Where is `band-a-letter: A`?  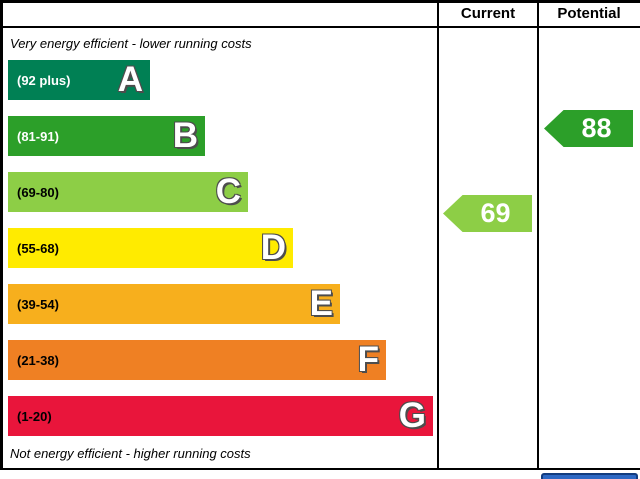
band-a-letter: A is located at coordinates (130, 79).